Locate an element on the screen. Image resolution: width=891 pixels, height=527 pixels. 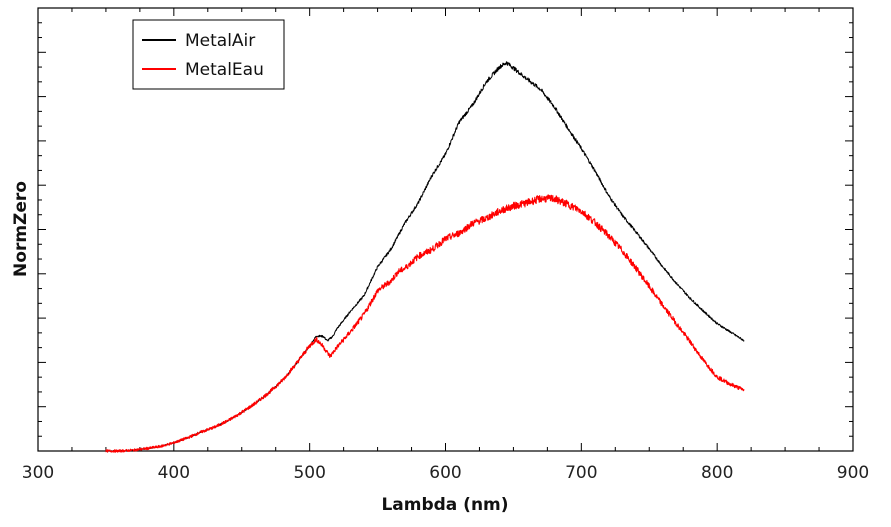
x-tick-label: 600 is located at coordinates (445, 473).